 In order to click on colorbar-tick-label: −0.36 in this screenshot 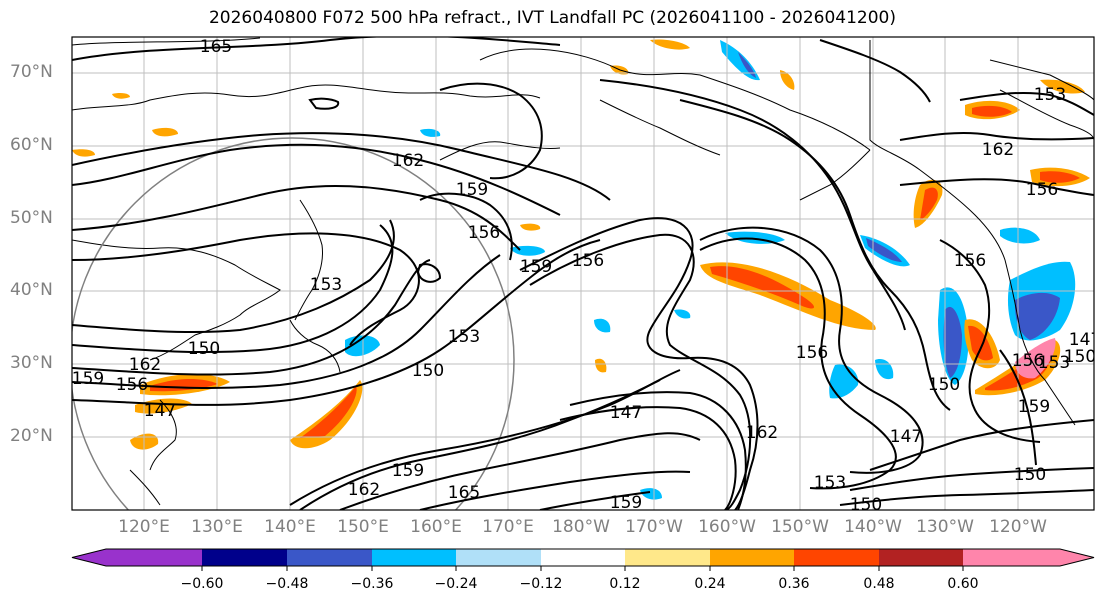, I will do `click(372, 584)`.